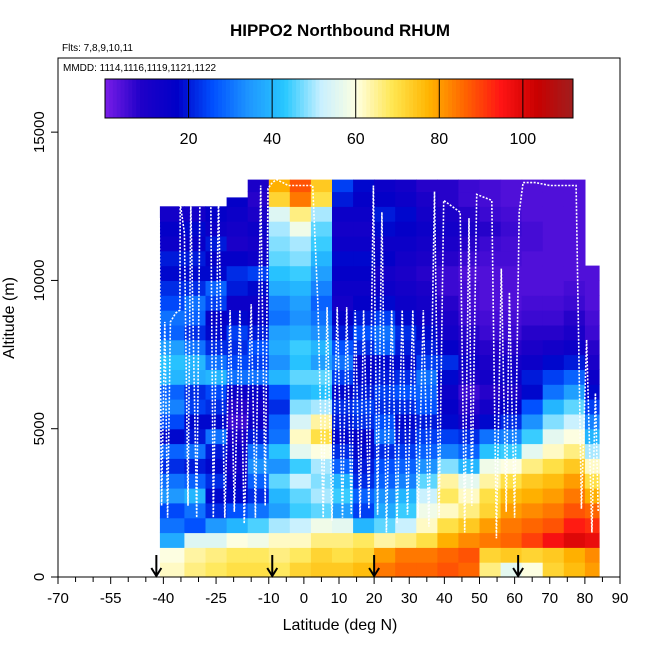 The image size is (650, 655). I want to click on x-axis-label: Latitude (deg N), so click(340, 625).